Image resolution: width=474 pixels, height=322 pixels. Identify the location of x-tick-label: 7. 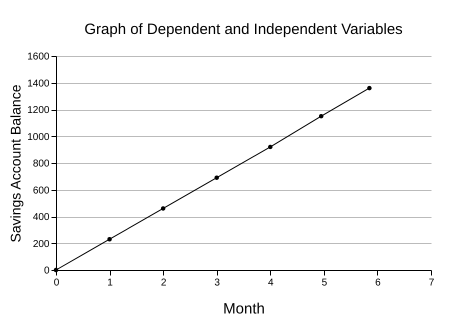
(431, 283).